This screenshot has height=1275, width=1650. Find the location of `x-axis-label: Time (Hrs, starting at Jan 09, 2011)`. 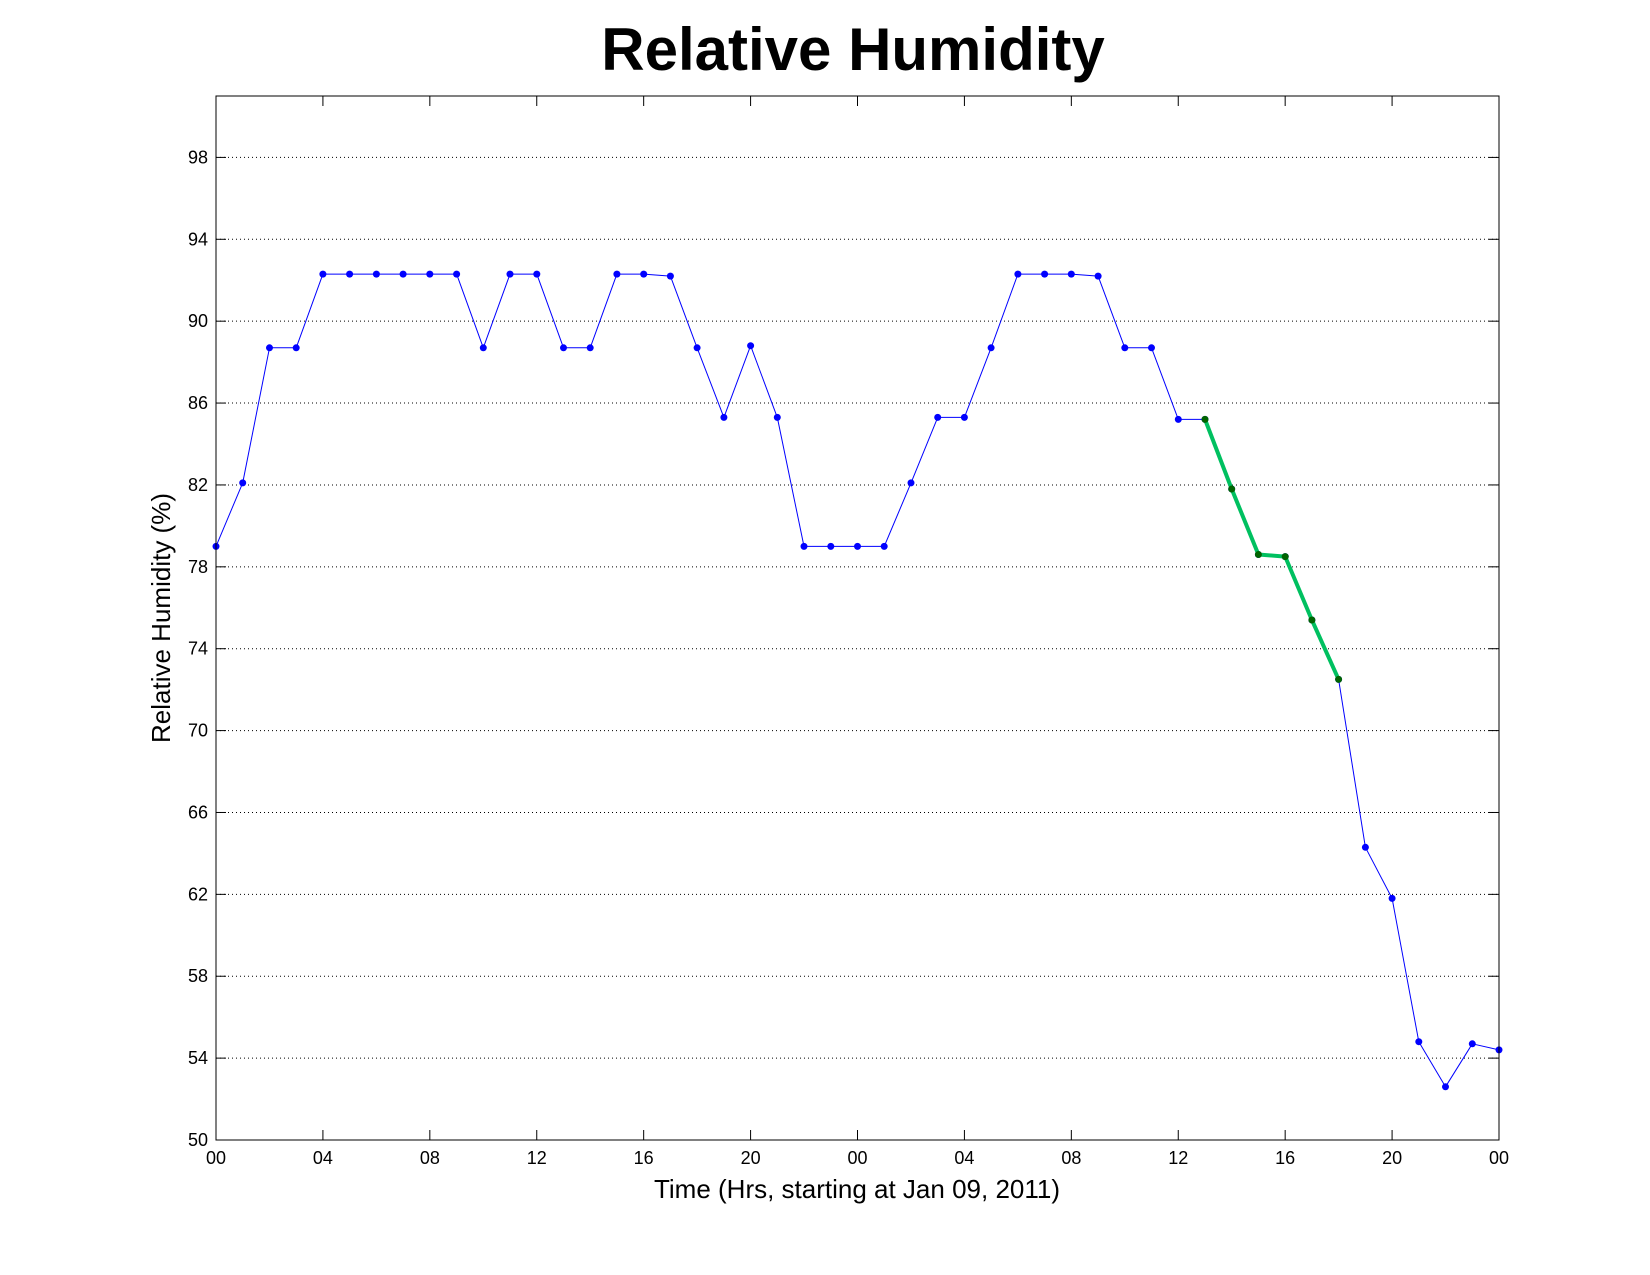

x-axis-label: Time (Hrs, starting at Jan 09, 2011) is located at coordinates (857, 1189).